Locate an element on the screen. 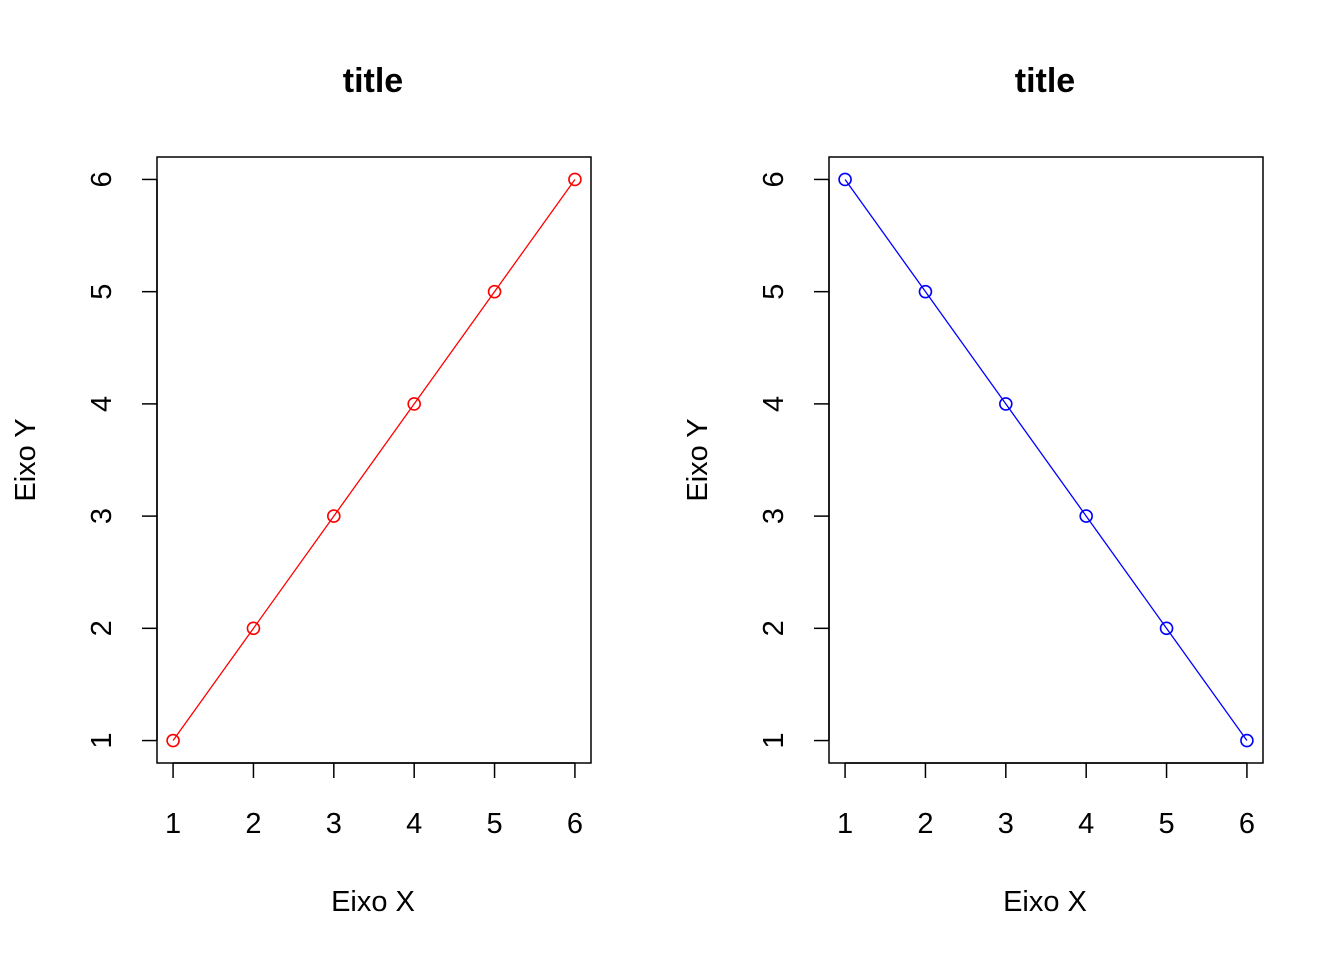 This screenshot has height=960, width=1344. plot-right-y-tick-label: 1 is located at coordinates (774, 740).